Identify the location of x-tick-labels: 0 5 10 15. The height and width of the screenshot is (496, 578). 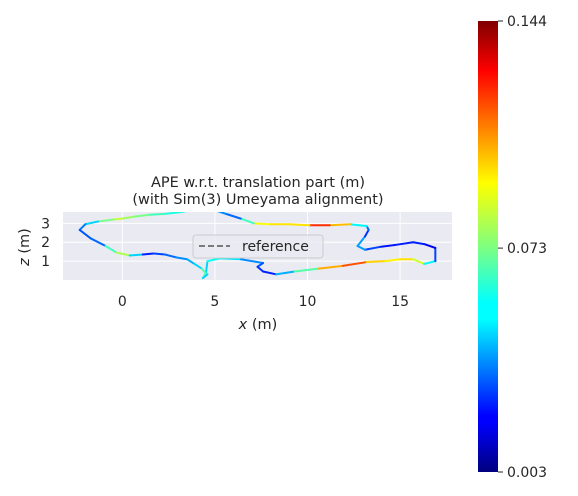
(263, 302).